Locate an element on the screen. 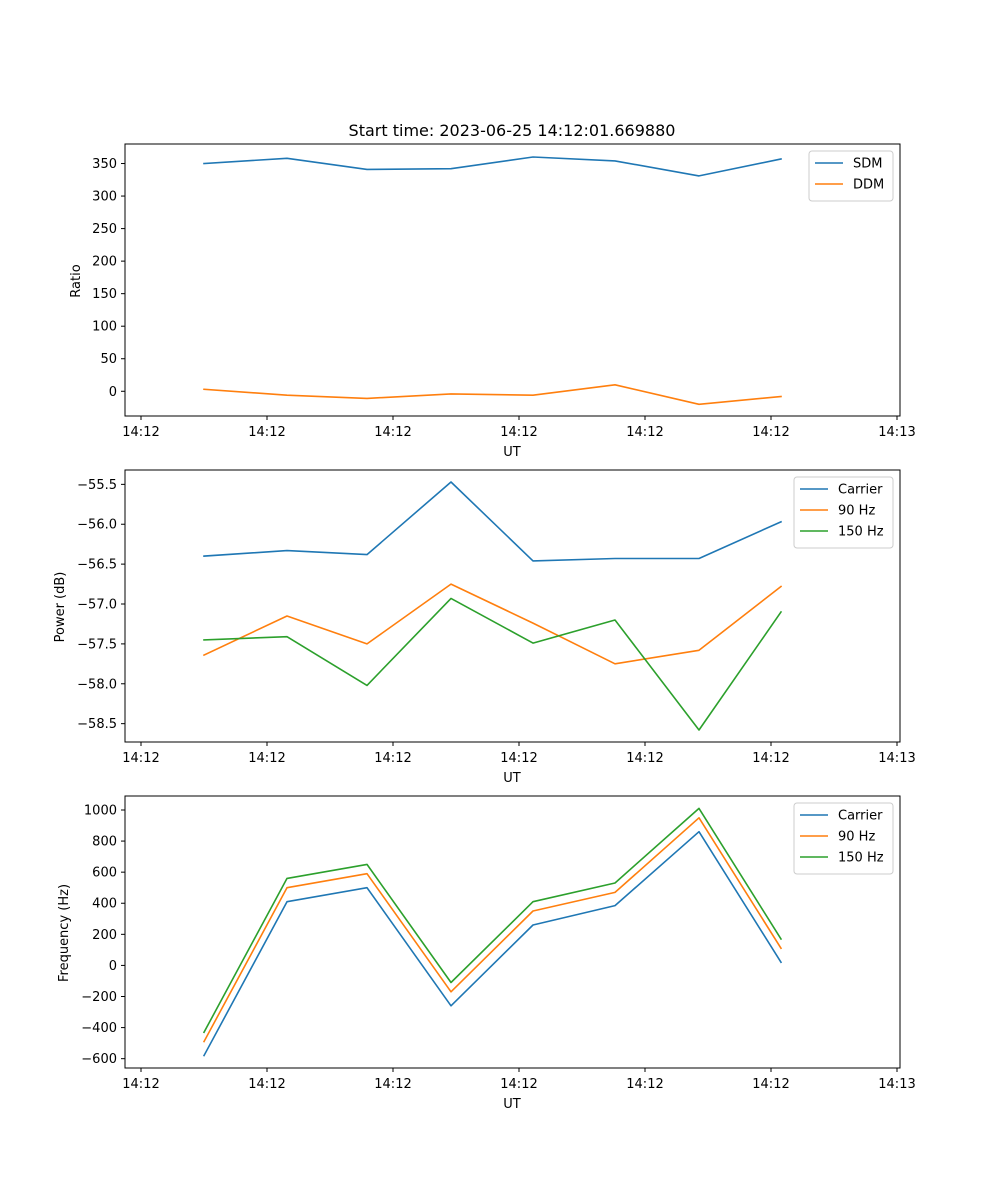 Image resolution: width=1000 pixels, height=1200 pixels. ratio-y-tick-label: 100 is located at coordinates (104, 327).